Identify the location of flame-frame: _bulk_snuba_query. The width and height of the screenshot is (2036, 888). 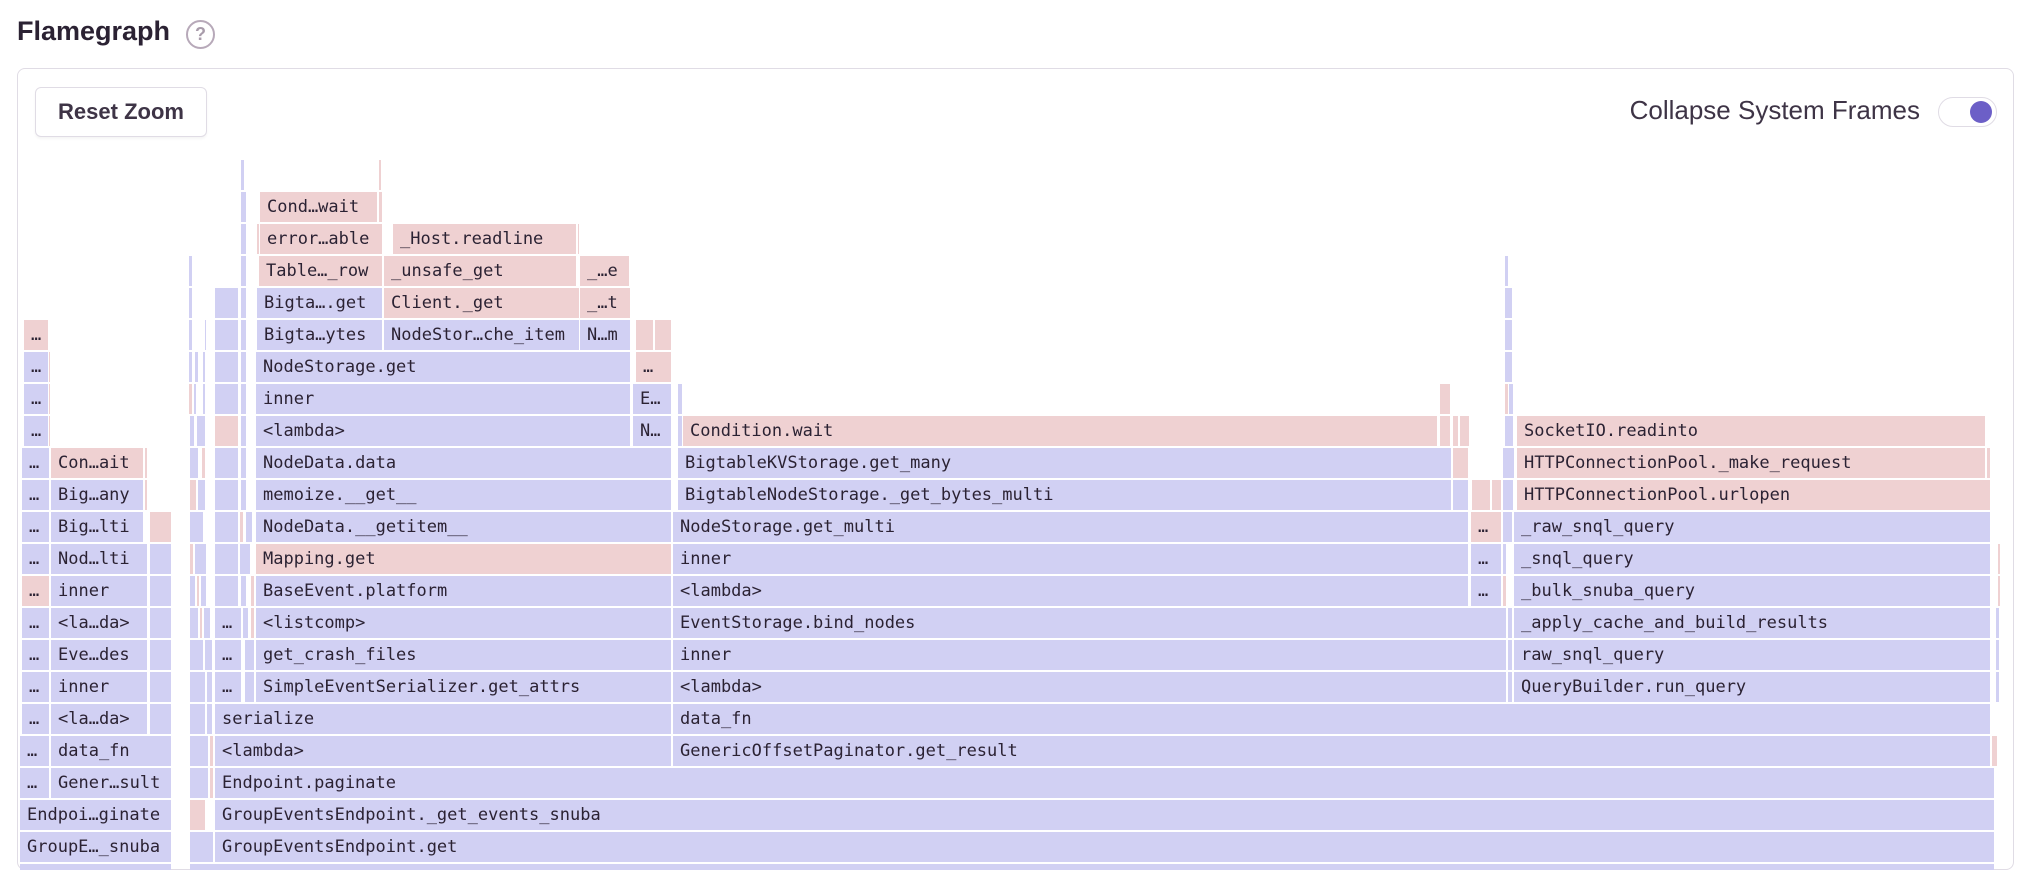
(1752, 591).